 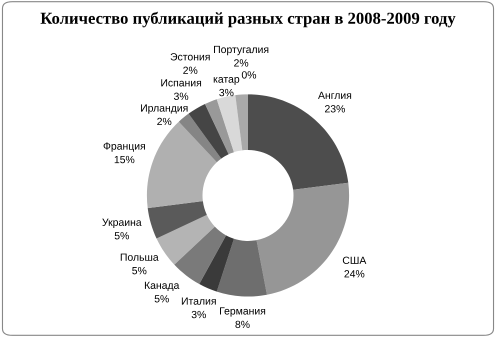 I want to click on slice-label: Франция, so click(x=124, y=147).